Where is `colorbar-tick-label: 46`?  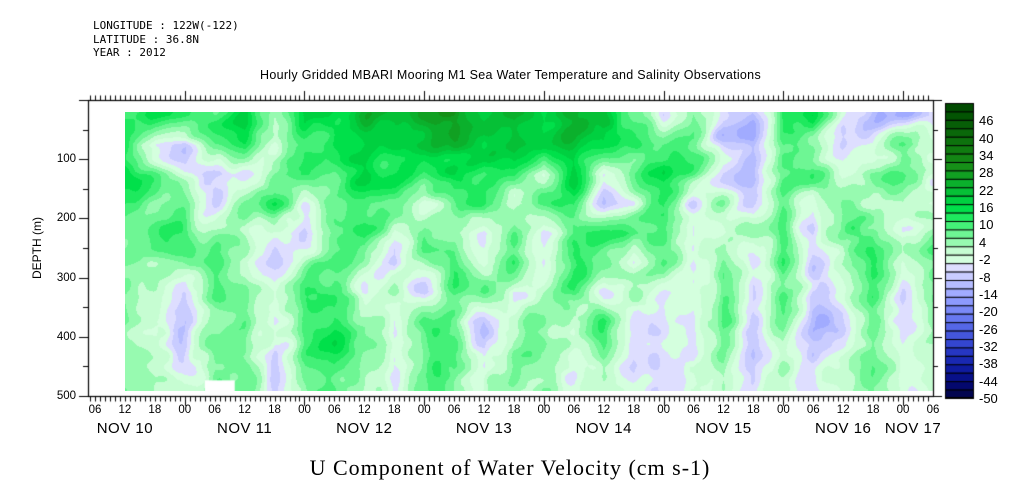
colorbar-tick-label: 46 is located at coordinates (986, 121).